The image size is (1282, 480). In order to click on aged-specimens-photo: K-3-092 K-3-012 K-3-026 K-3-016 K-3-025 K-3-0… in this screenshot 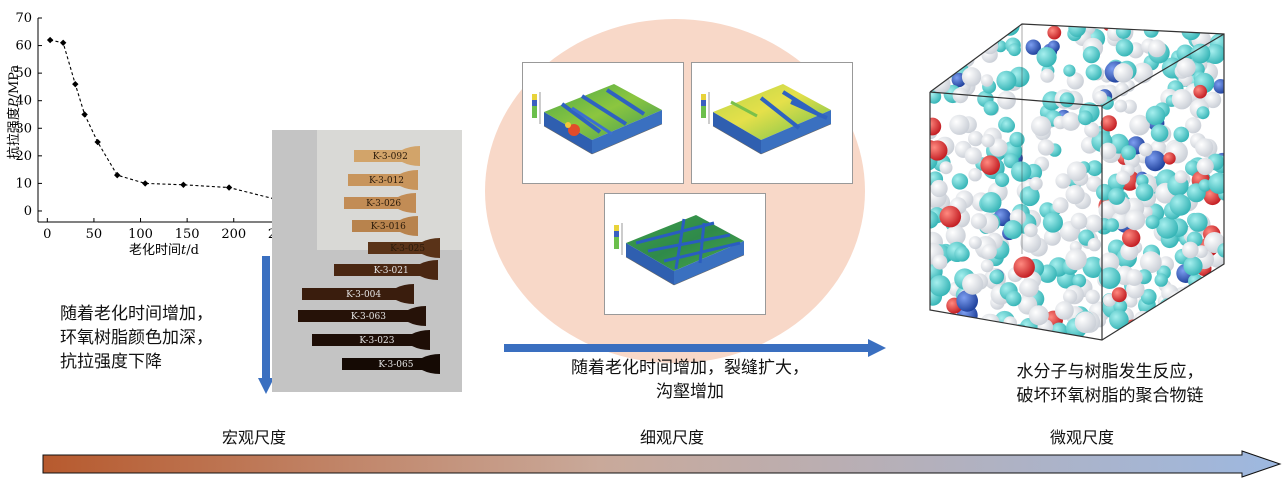, I will do `click(367, 261)`.